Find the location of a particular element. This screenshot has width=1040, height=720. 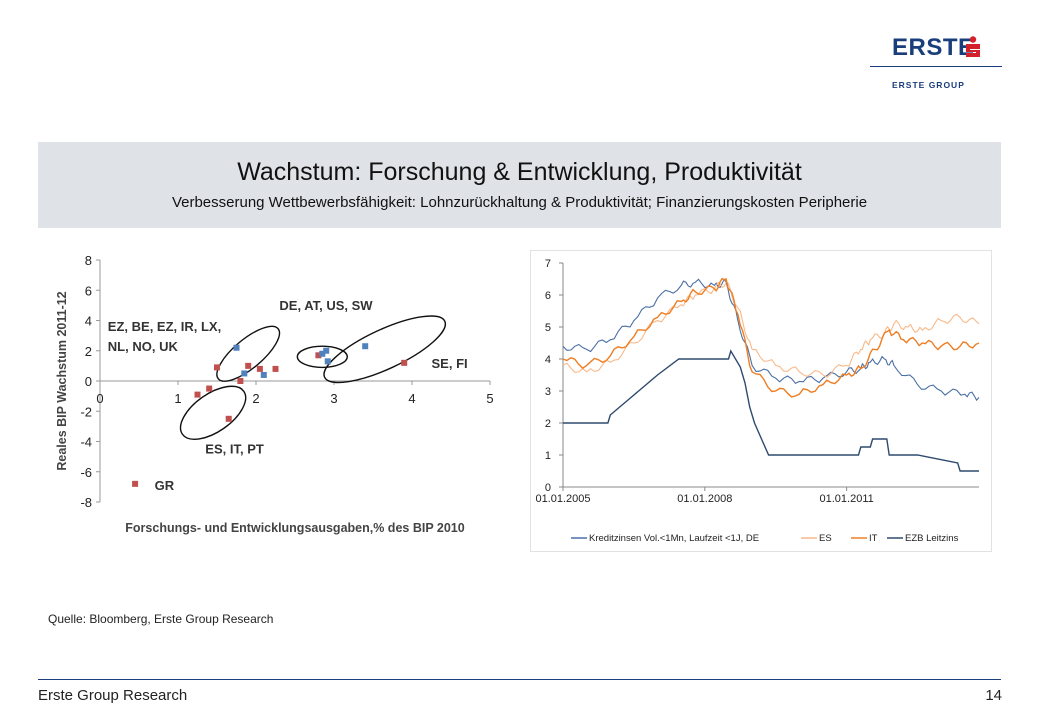

erste-logo: ERSTE ERSTE GROUP is located at coordinates (936, 62).